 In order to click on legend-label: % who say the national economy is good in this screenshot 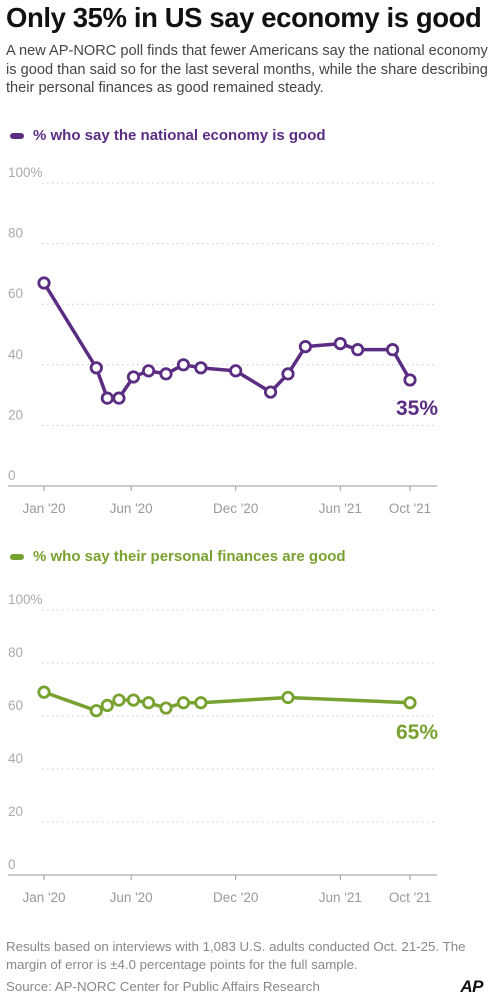, I will do `click(179, 135)`.